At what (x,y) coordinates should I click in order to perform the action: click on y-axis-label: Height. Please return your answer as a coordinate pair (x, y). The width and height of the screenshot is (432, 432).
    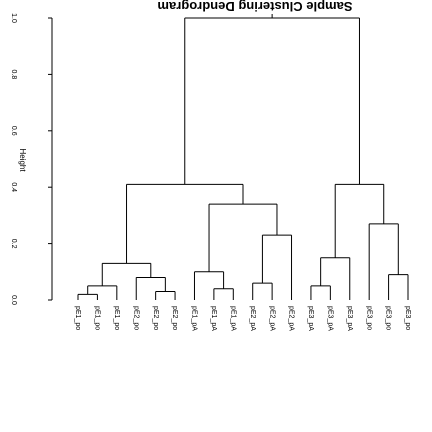
    Looking at the image, I should click on (22, 160).